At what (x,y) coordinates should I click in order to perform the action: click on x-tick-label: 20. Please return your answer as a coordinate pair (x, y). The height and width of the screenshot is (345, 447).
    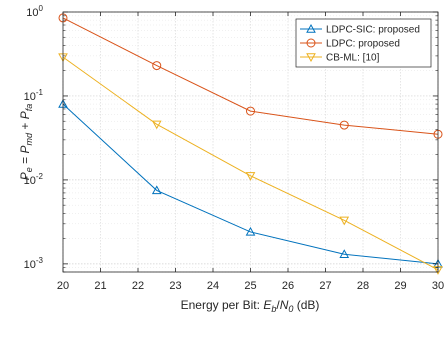
    Looking at the image, I should click on (63, 286).